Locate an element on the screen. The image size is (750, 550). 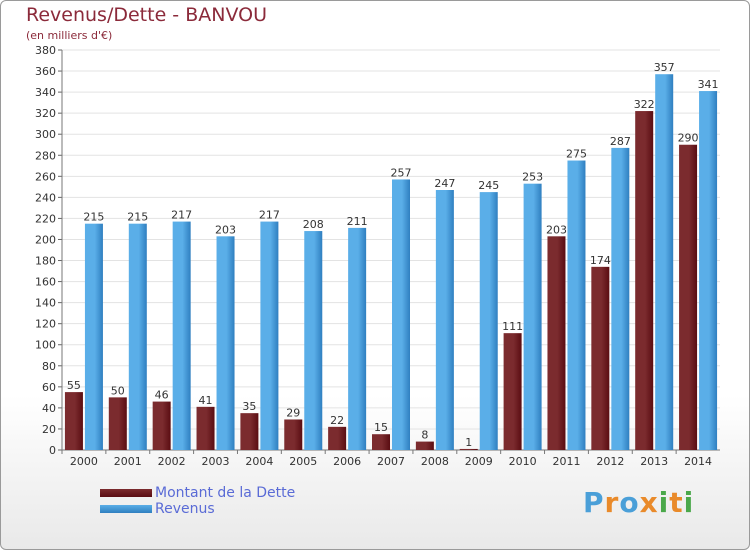
x-tick-label: 2002 is located at coordinates (172, 461).